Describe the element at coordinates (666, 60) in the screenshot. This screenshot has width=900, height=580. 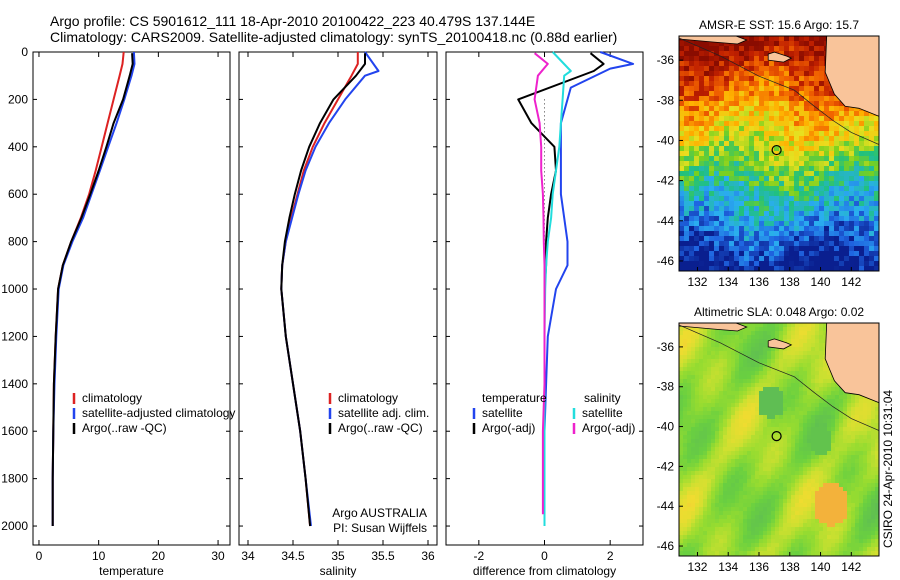
I see `y-tick-label: -36` at that location.